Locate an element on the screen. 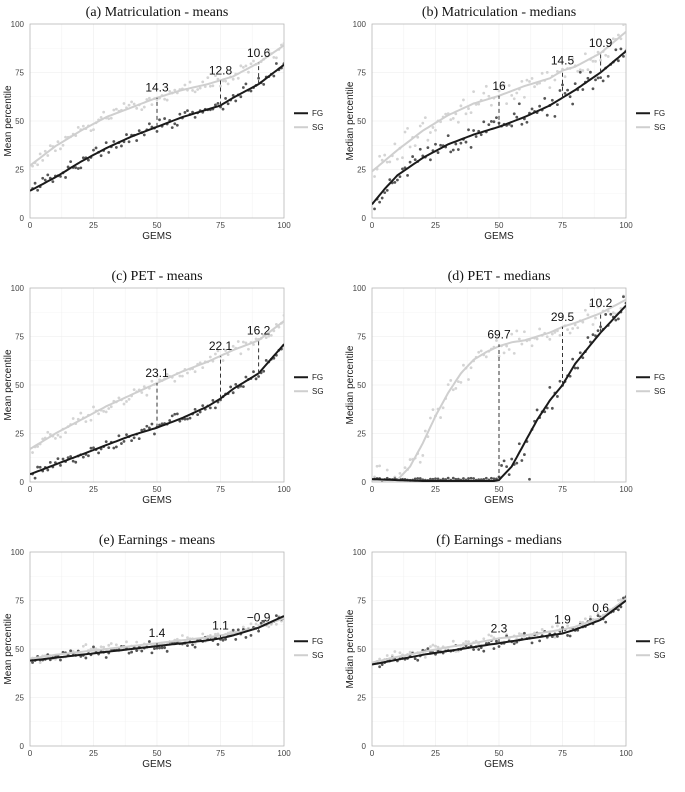 The image size is (685, 792). chart-title: (e) Earnings - means is located at coordinates (157, 540).